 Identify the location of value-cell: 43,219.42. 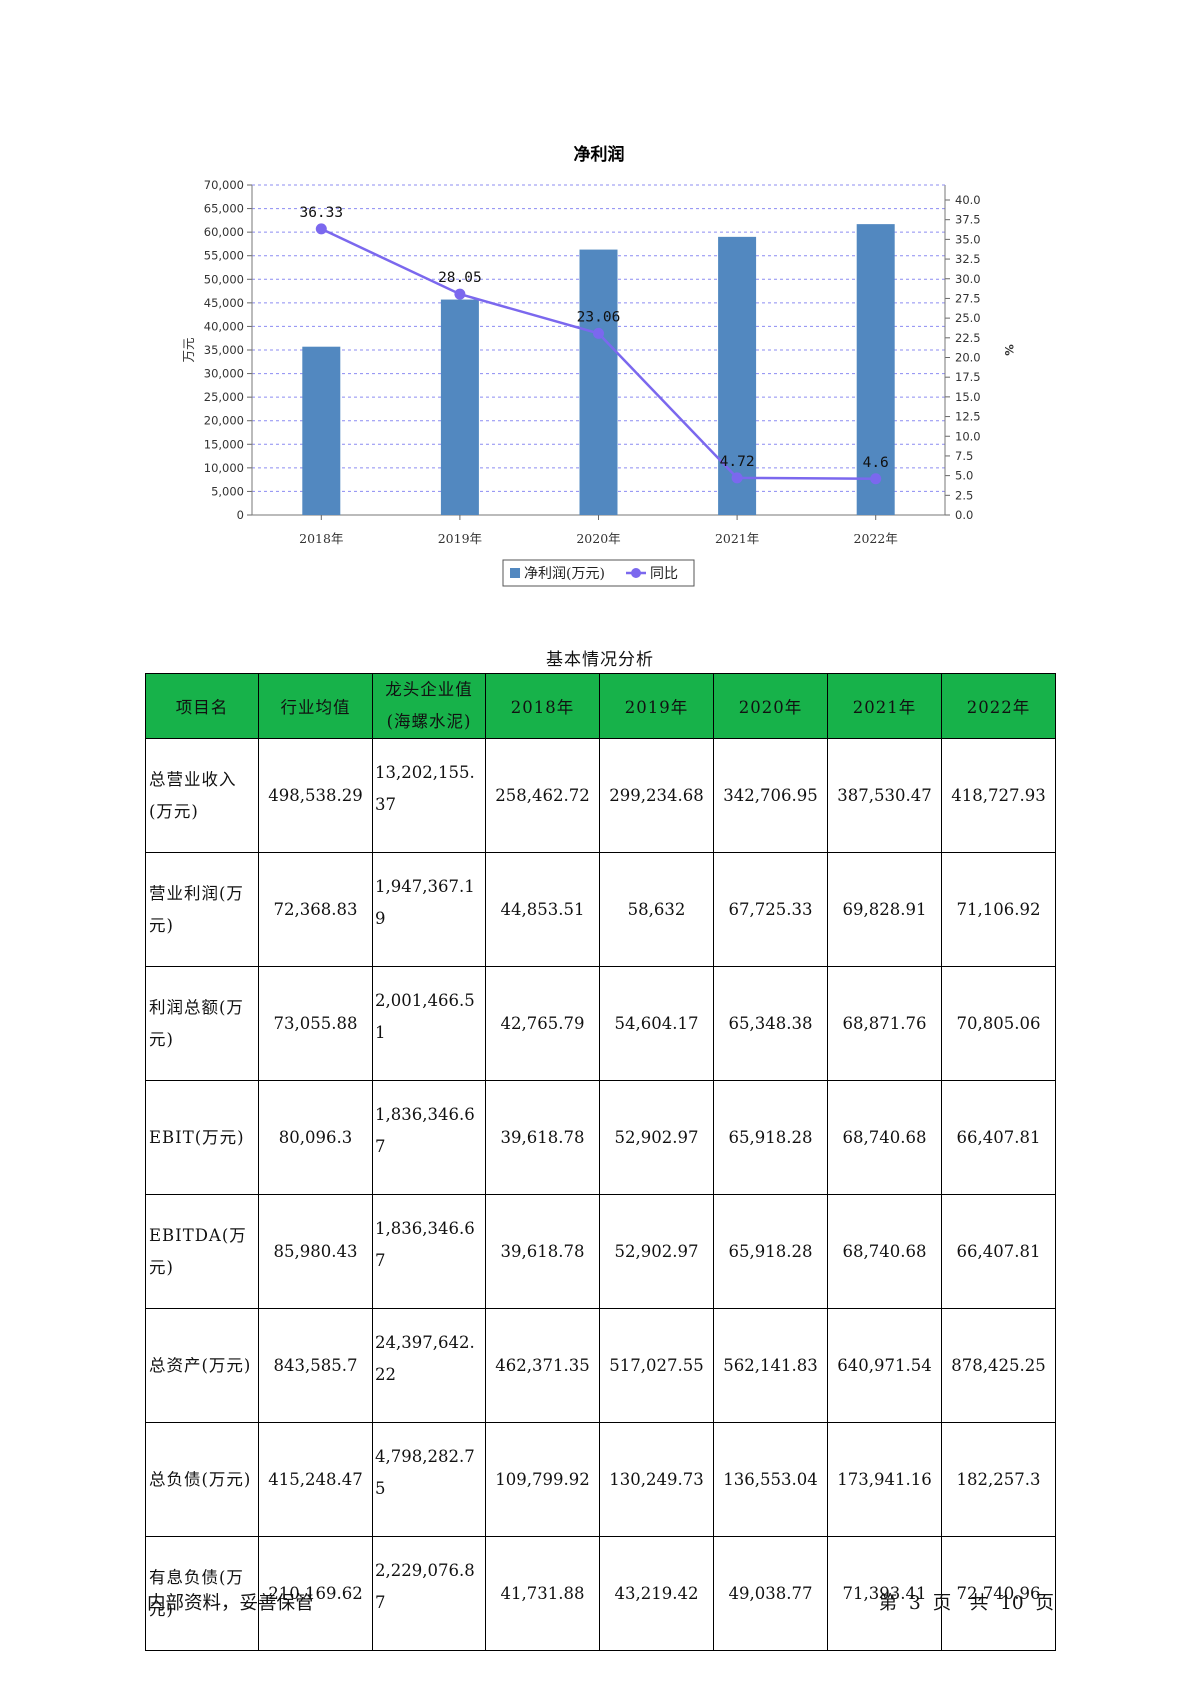
(656, 1593).